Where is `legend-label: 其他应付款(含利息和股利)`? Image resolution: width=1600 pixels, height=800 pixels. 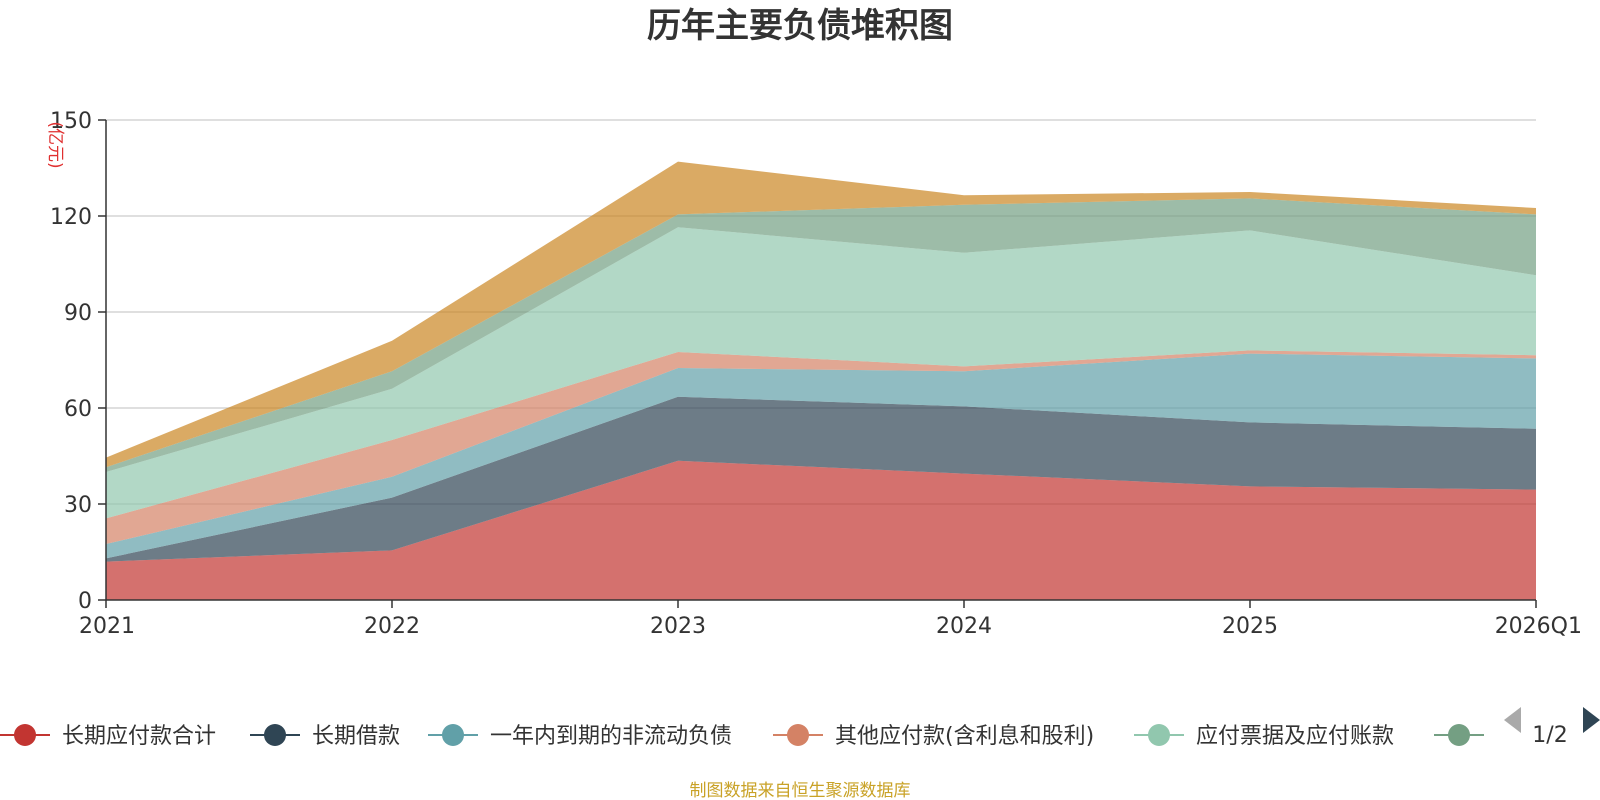 legend-label: 其他应付款(含利息和股利) is located at coordinates (964, 736).